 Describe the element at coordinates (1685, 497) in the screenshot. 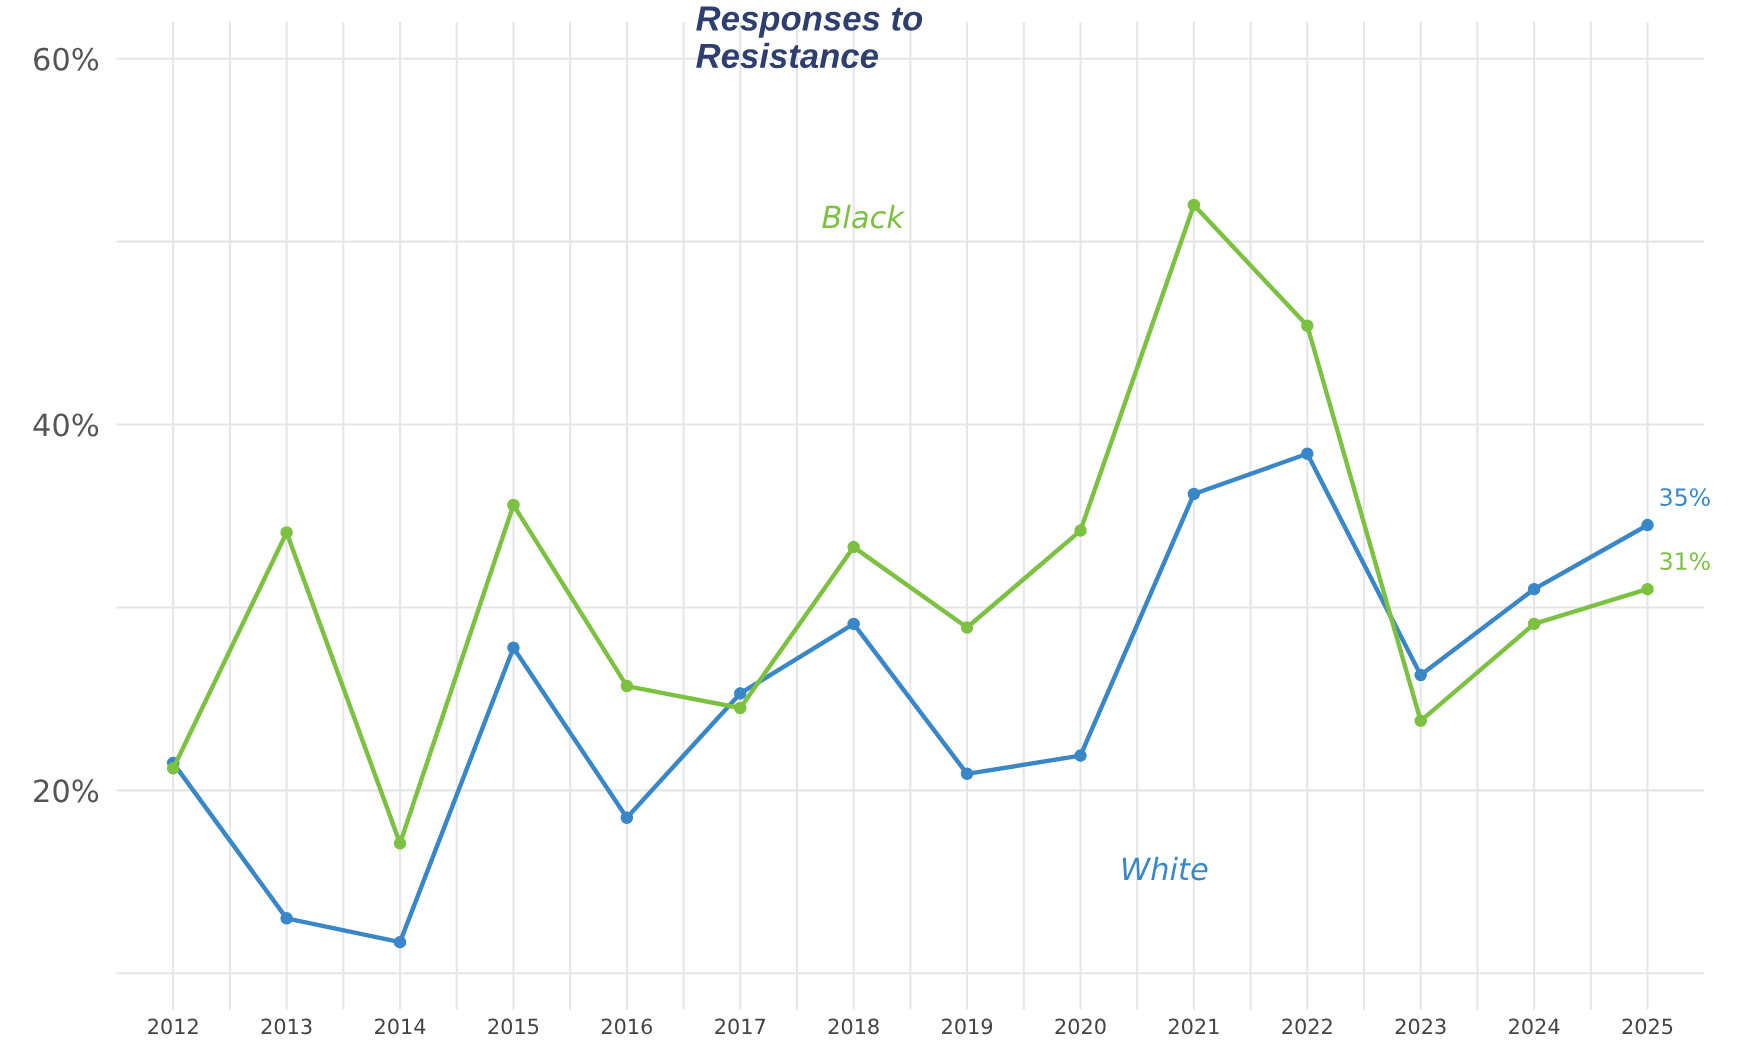

I see `annotation: 35%` at that location.